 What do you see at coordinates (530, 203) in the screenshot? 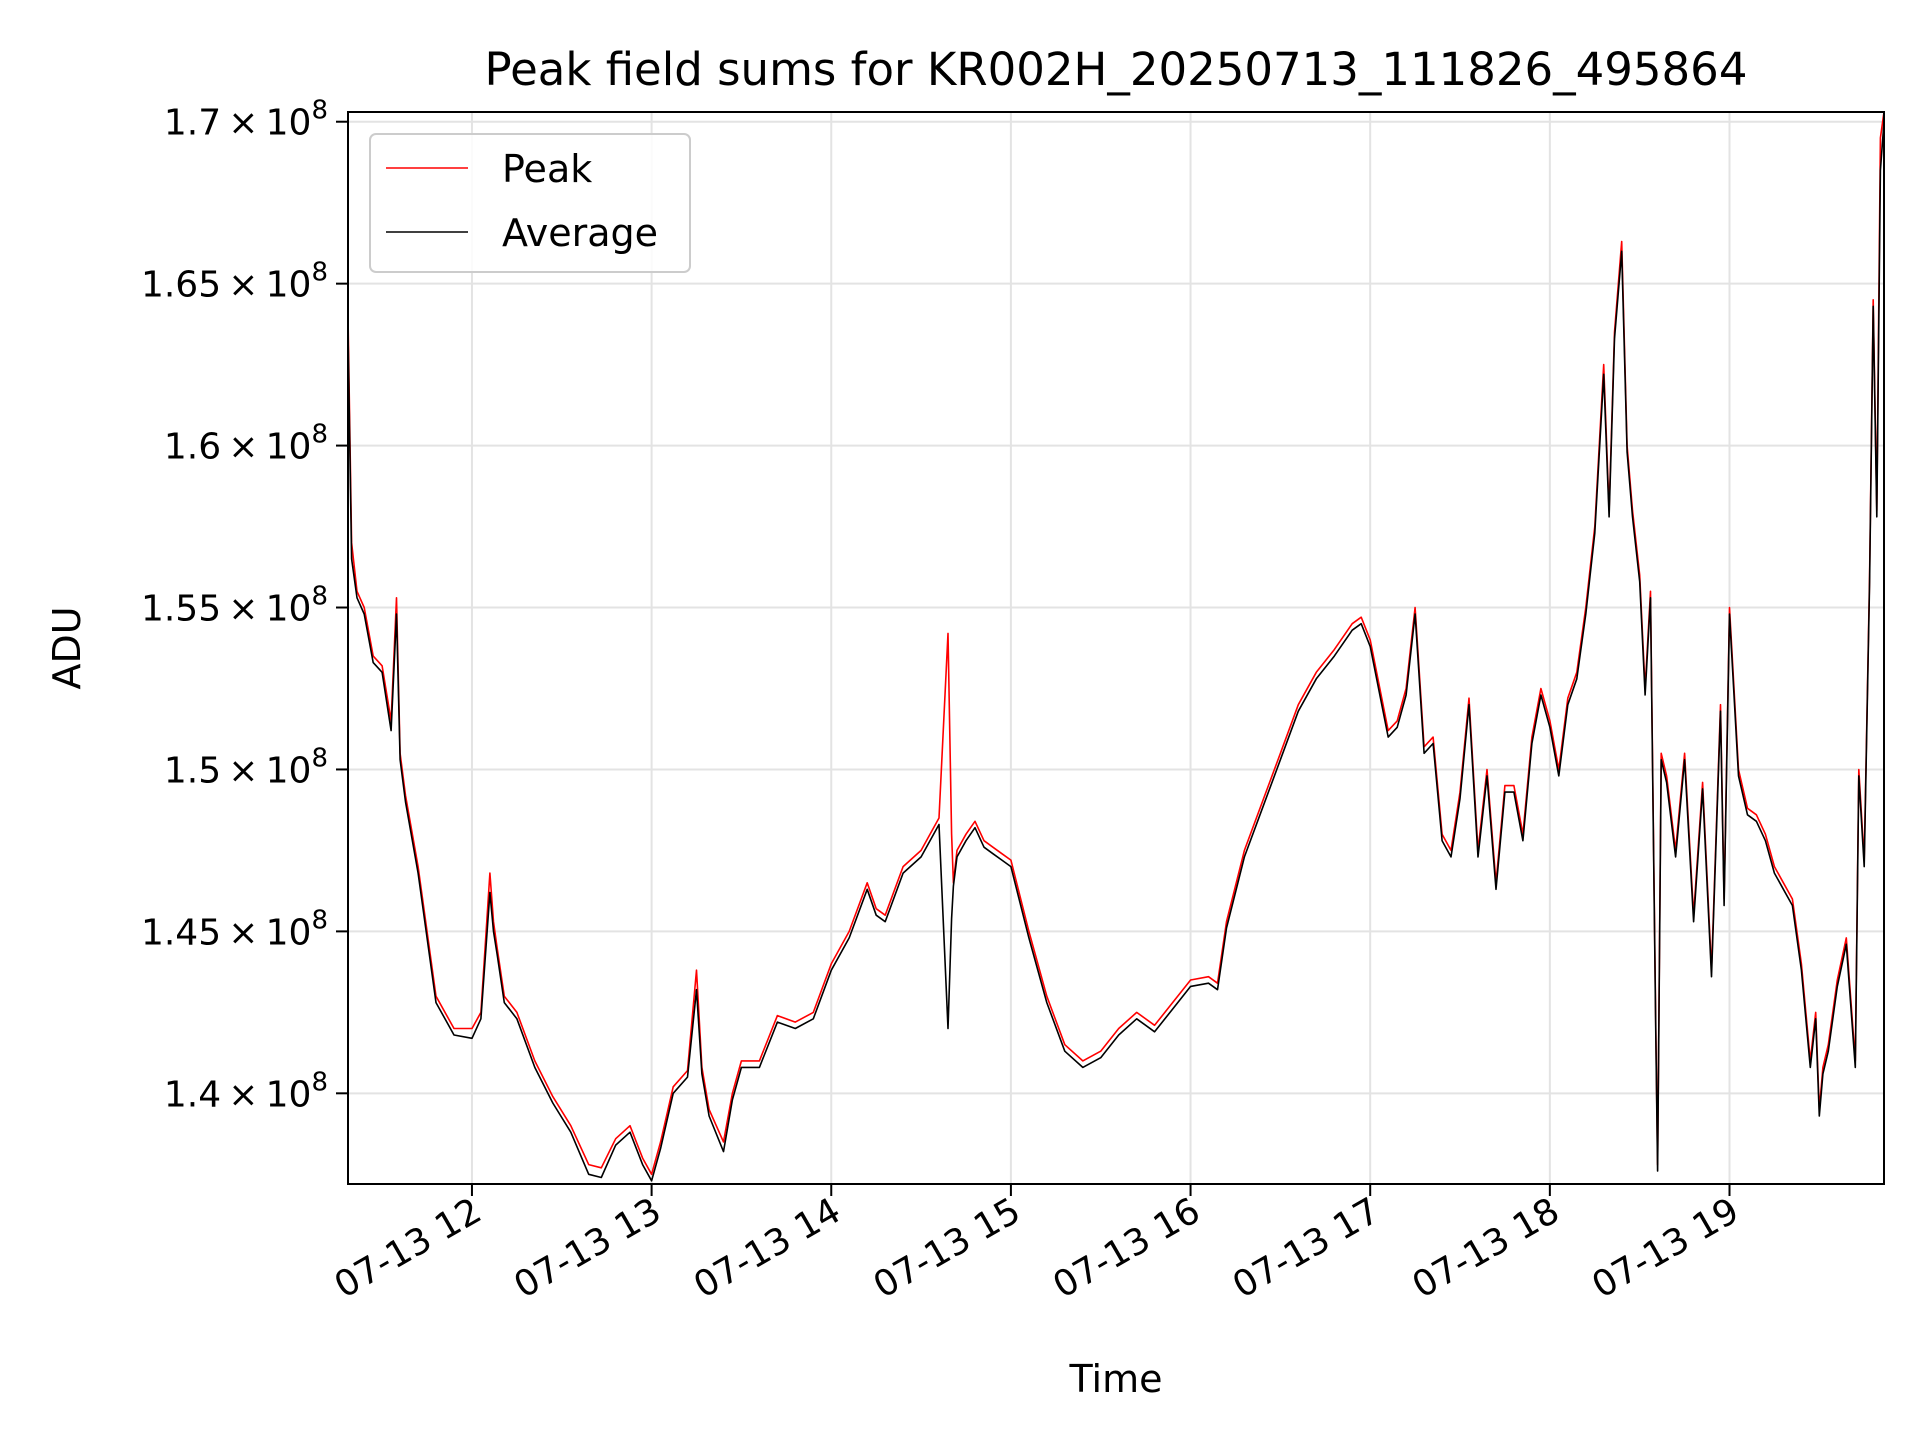
I see `legend: Peak Average` at bounding box center [530, 203].